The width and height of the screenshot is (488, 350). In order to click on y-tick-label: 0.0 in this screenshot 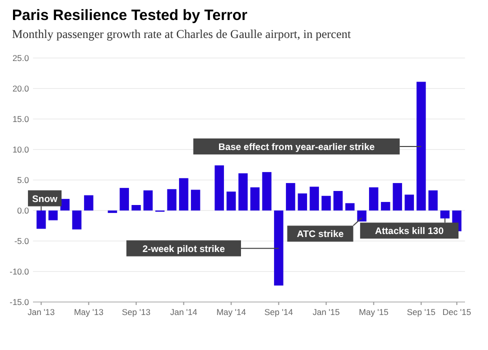, I will do `click(23, 211)`.